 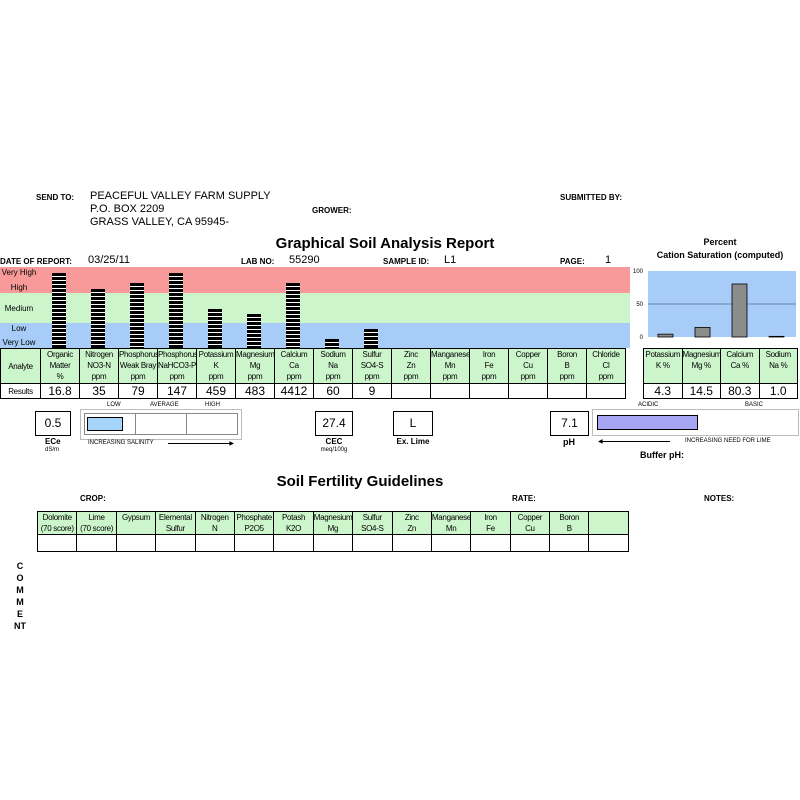 I want to click on guideline-name: Gypsum, so click(x=135, y=517).